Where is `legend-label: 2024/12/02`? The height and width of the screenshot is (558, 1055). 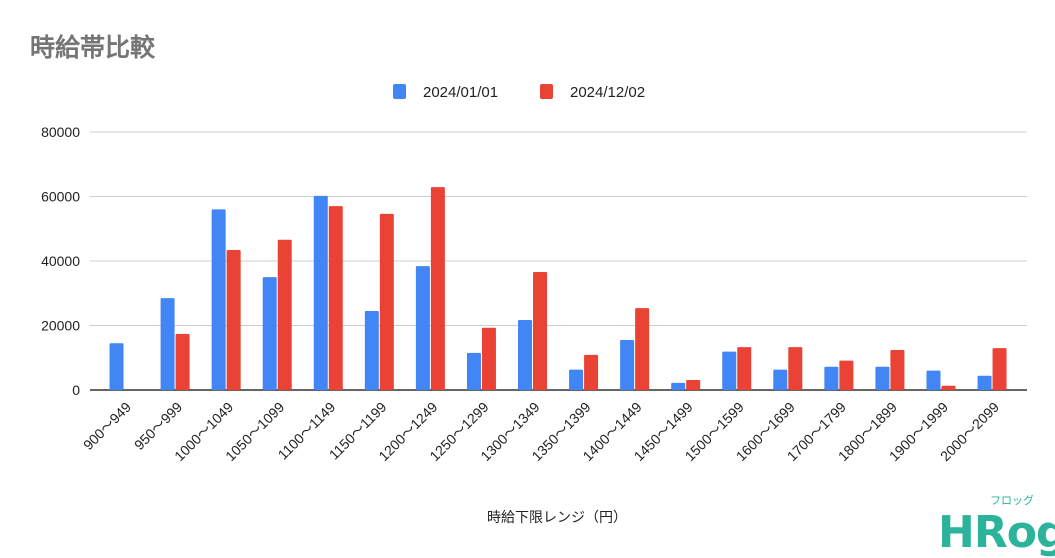 legend-label: 2024/12/02 is located at coordinates (607, 92).